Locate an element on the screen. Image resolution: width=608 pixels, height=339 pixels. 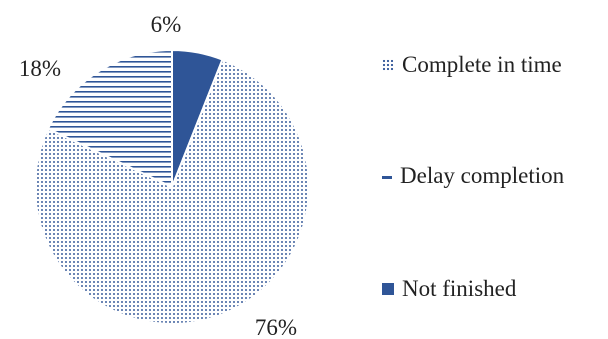
legend-item-delay-completion: Delay completion is located at coordinates (473, 176).